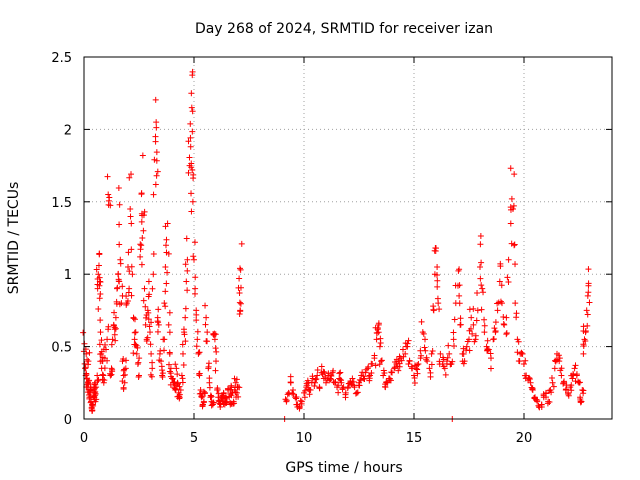 The image size is (640, 480). Describe the element at coordinates (61, 203) in the screenshot. I see `y-tick-label: 1.5` at that location.